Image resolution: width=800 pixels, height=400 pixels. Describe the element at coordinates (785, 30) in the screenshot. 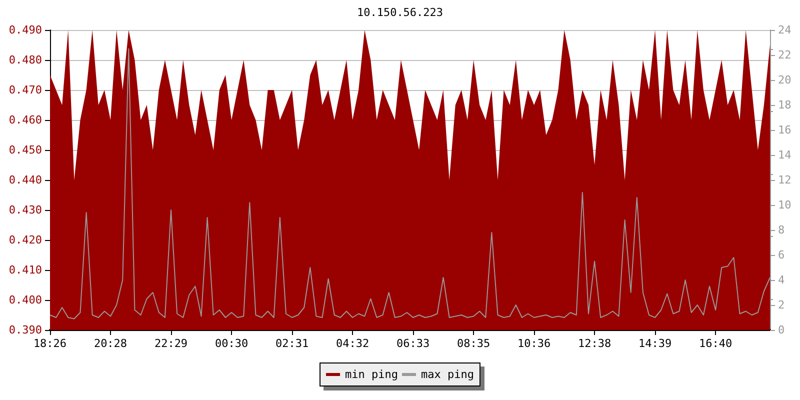

I see `y2-tick-label: 24` at that location.